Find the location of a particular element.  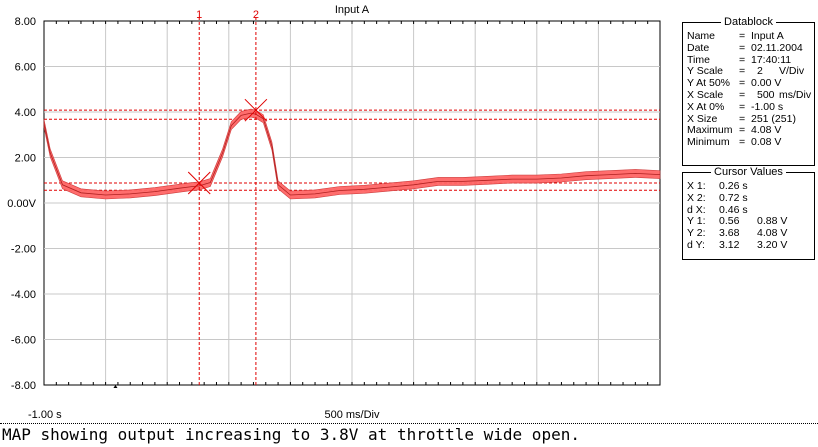

cursor-value: 0.72 s is located at coordinates (733, 197).